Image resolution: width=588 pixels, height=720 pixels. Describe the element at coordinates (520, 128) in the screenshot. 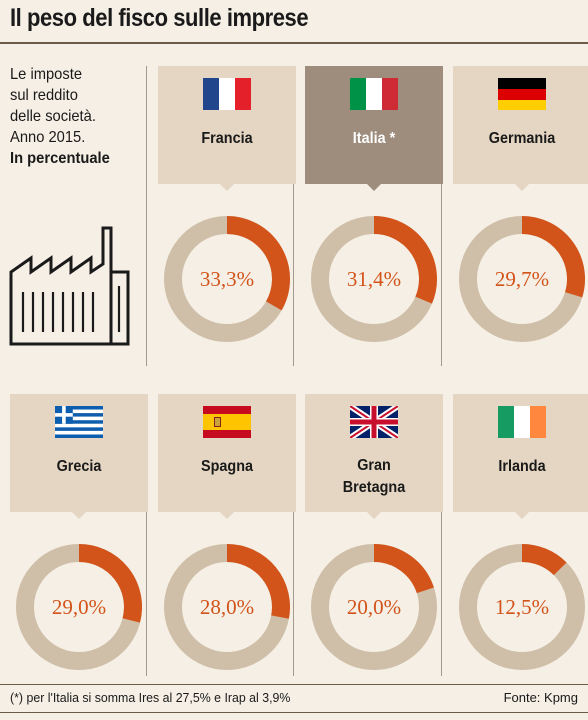

I see `country-card: Germania` at that location.